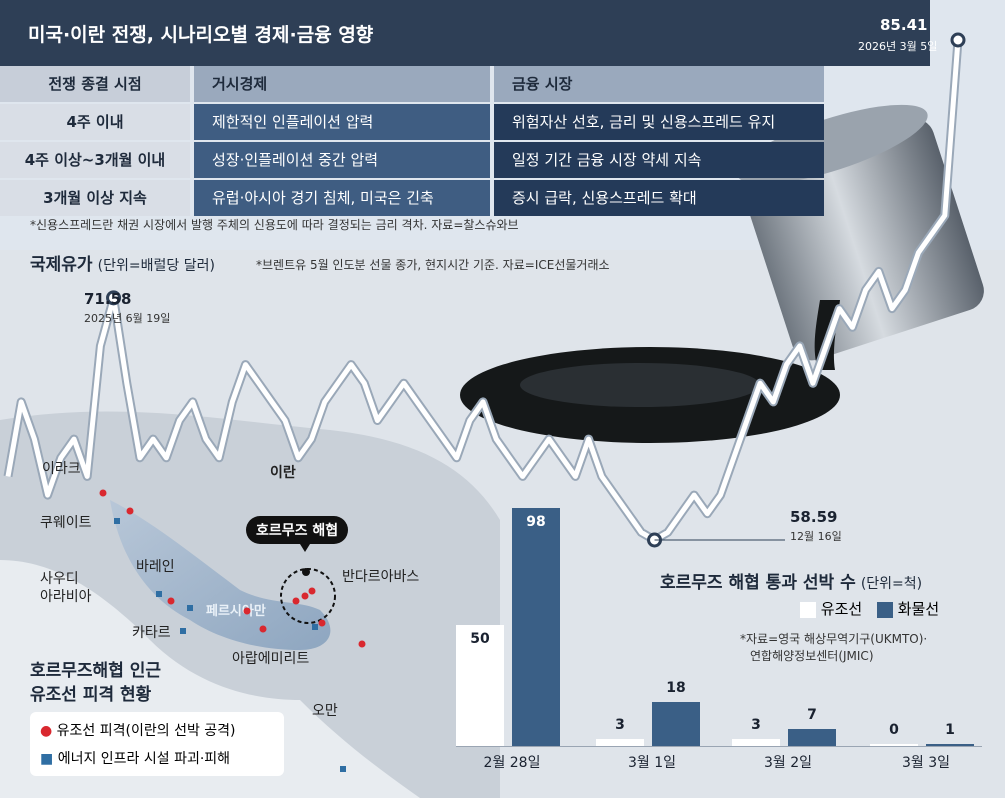  What do you see at coordinates (659, 198) in the screenshot?
I see `table-cell: 증시 급락, 신용스프레드 확대` at bounding box center [659, 198].